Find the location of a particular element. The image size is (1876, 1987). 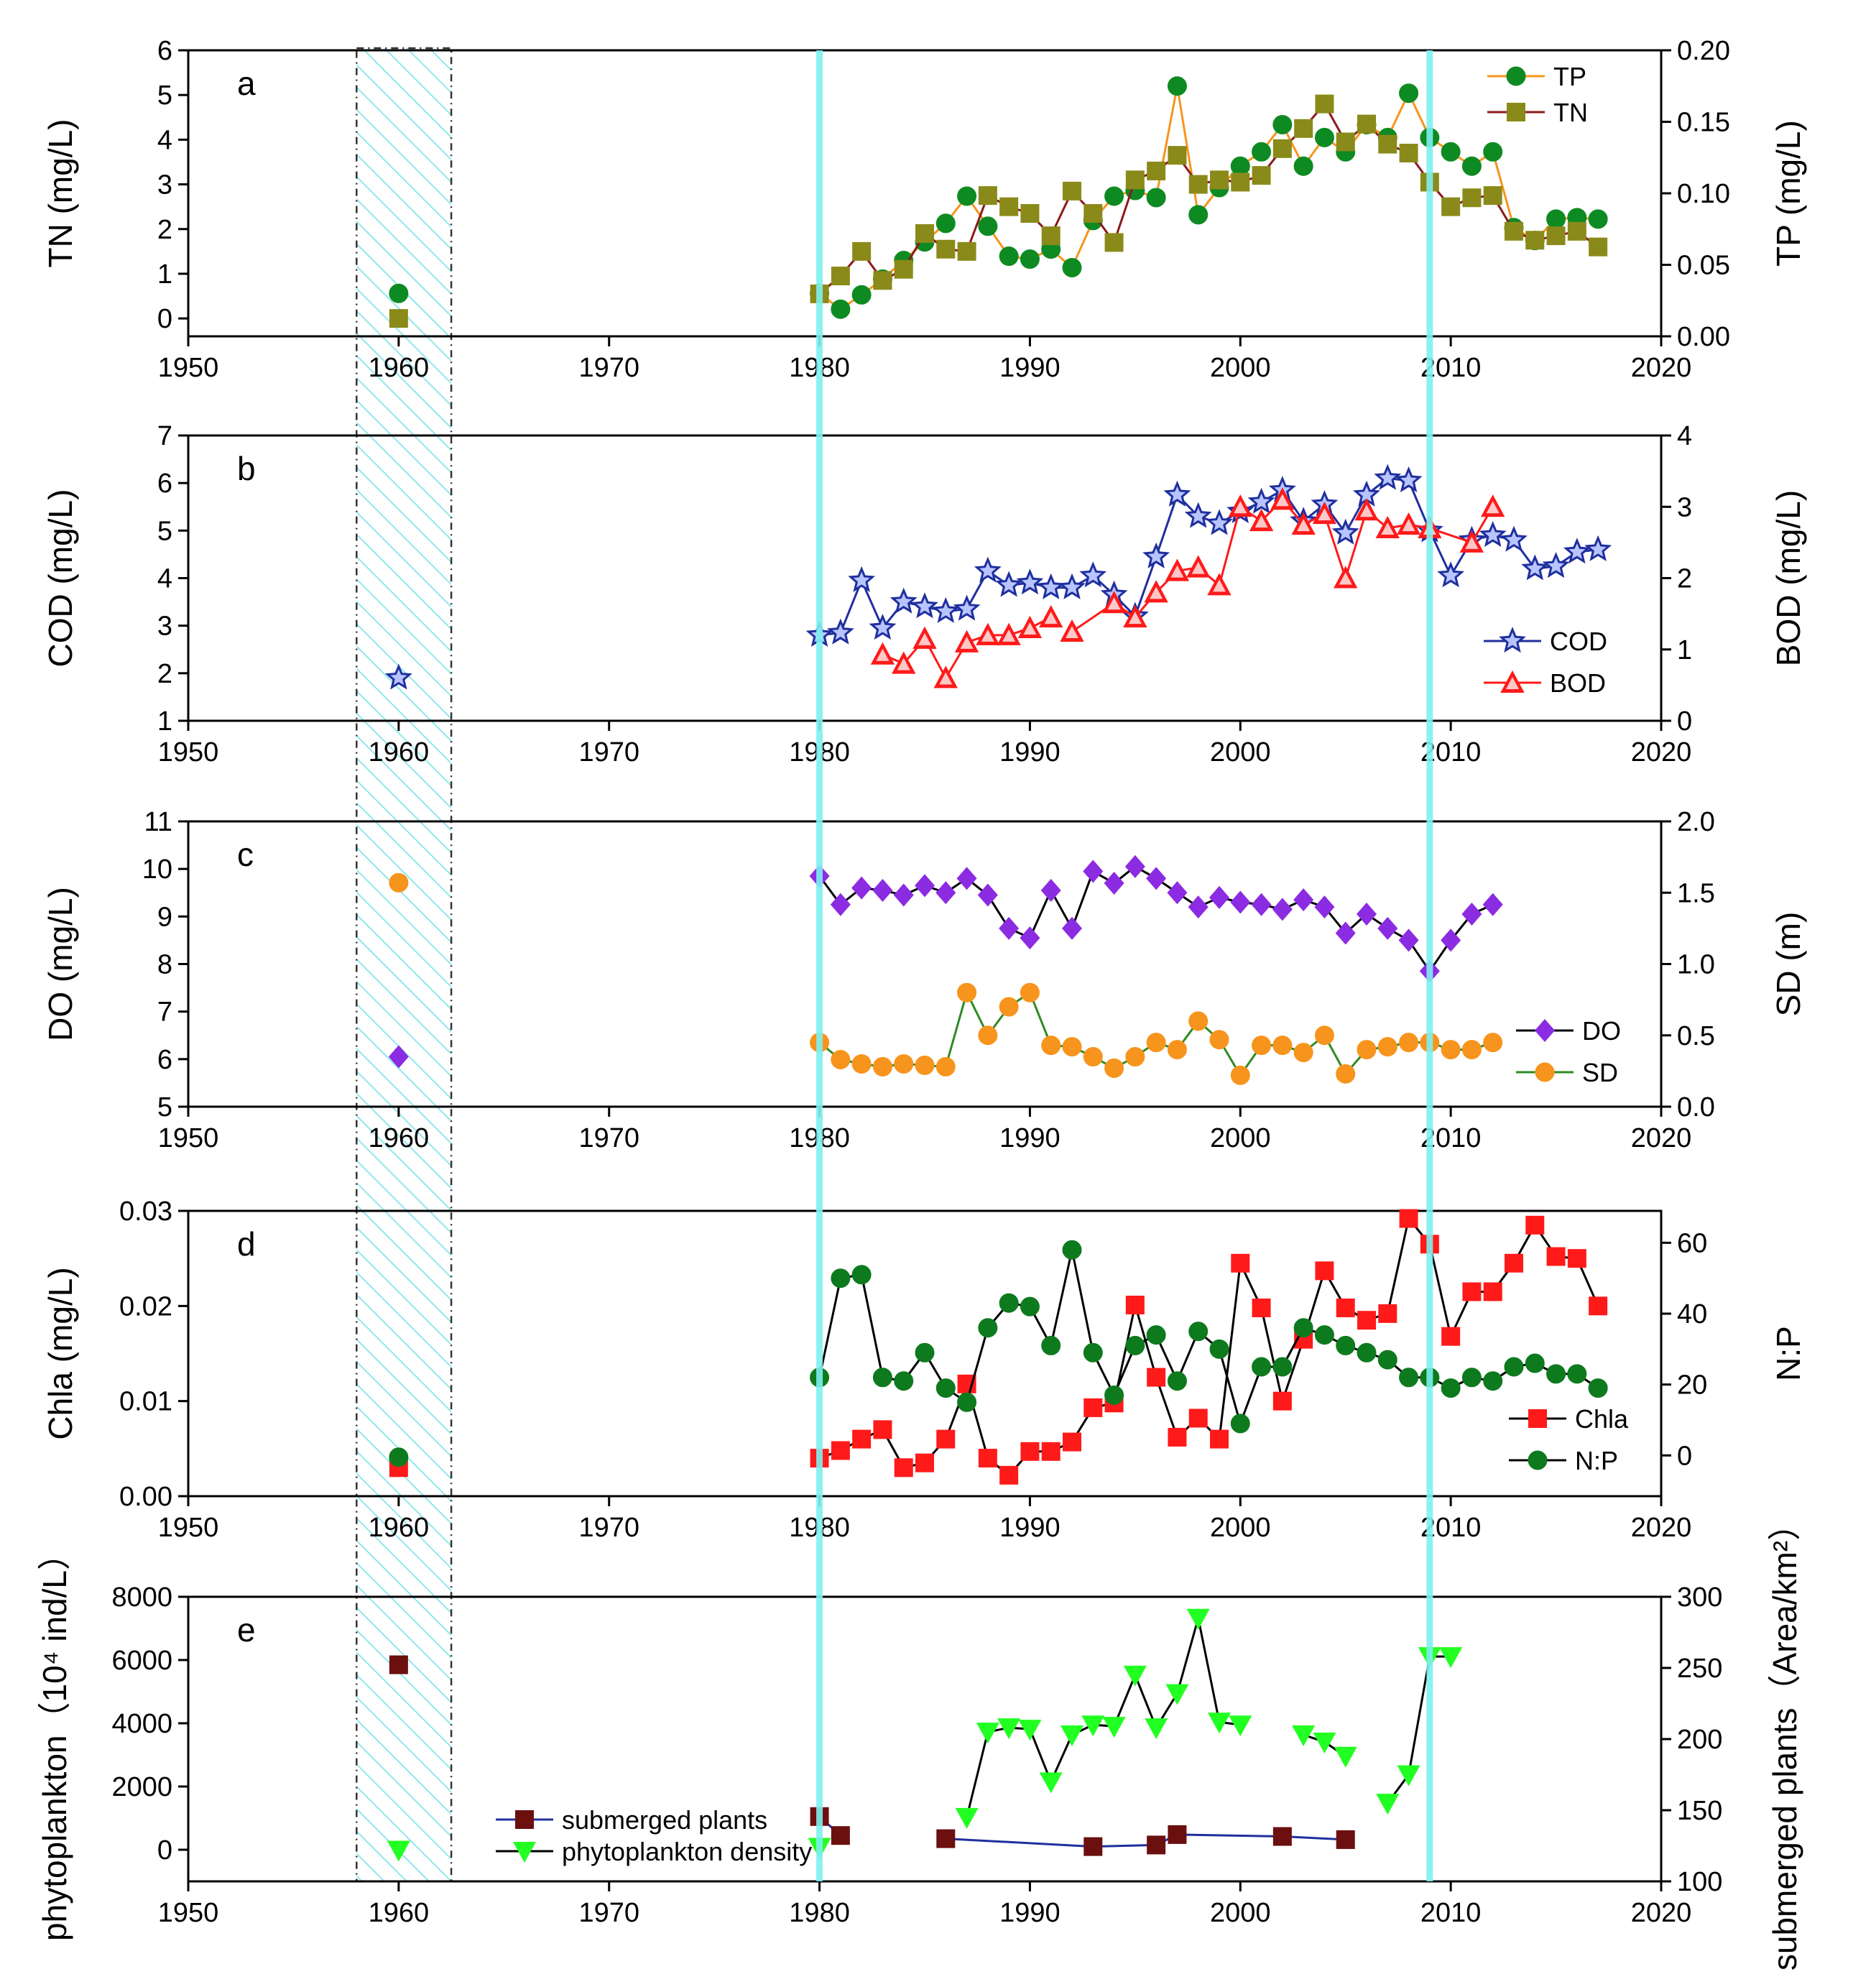

y-tick-label: 0.02 is located at coordinates (145, 1306).